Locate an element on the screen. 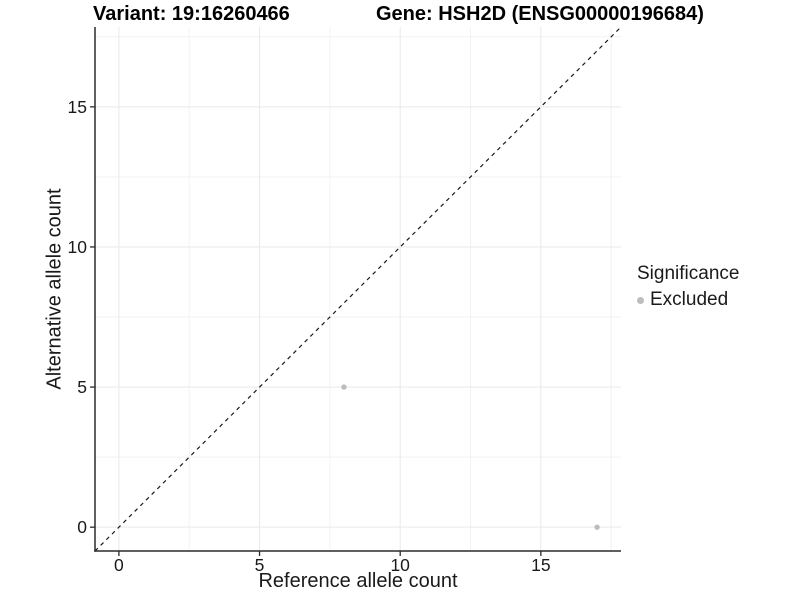  plot-title-gene: Gene: HSH2D (ENSG00000196684) is located at coordinates (540, 14).